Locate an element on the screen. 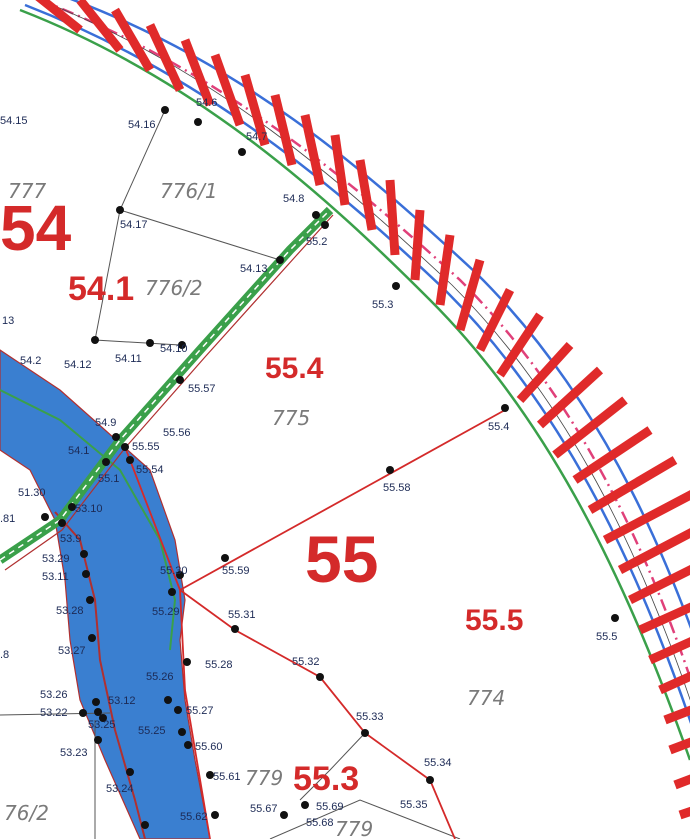 The width and height of the screenshot is (690, 839). point-label: 55.32 is located at coordinates (306, 662).